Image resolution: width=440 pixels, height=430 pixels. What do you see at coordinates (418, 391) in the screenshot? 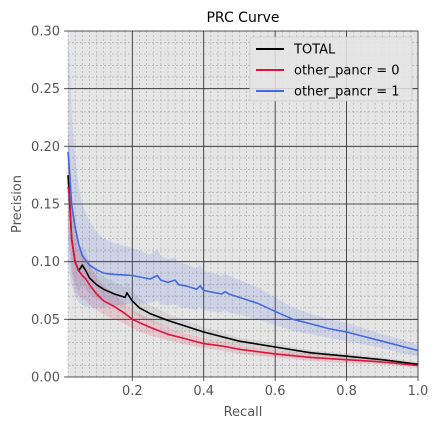
I see `x-tick-label: 1.0` at bounding box center [418, 391].